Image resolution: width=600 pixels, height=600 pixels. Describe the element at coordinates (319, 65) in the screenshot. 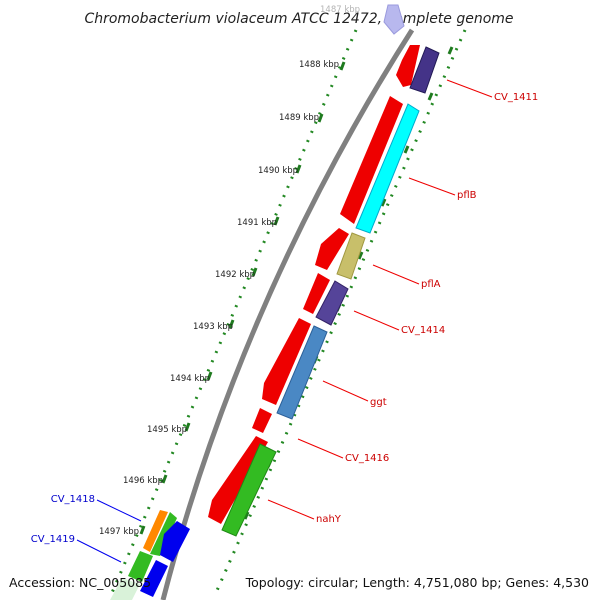

I see `tick-label-1488: 1488 kbp` at that location.